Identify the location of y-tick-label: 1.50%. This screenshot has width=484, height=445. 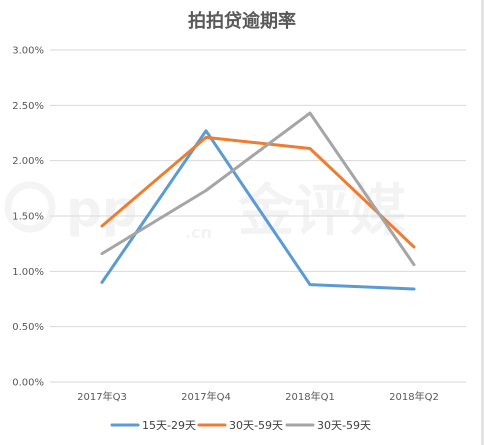
(28, 217).